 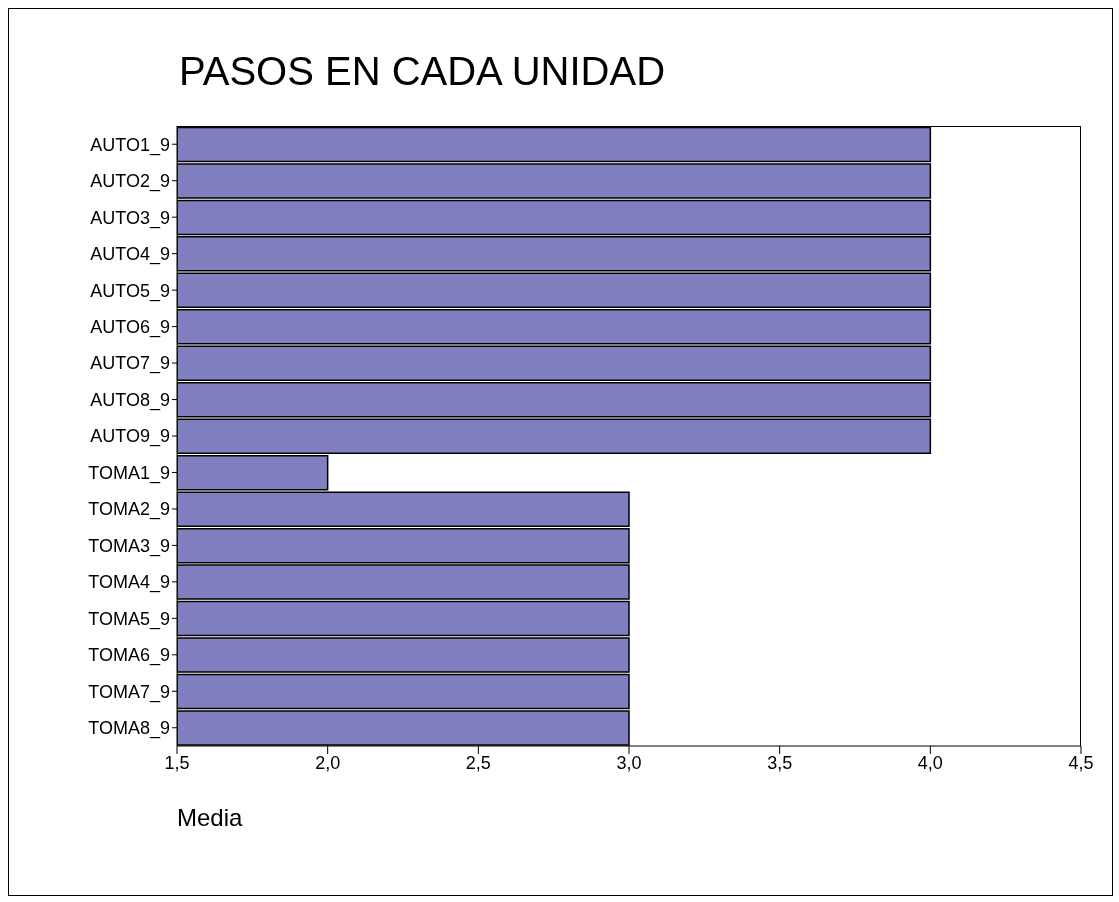 I want to click on y-tick-label: TOMA1_9, so click(x=129, y=473).